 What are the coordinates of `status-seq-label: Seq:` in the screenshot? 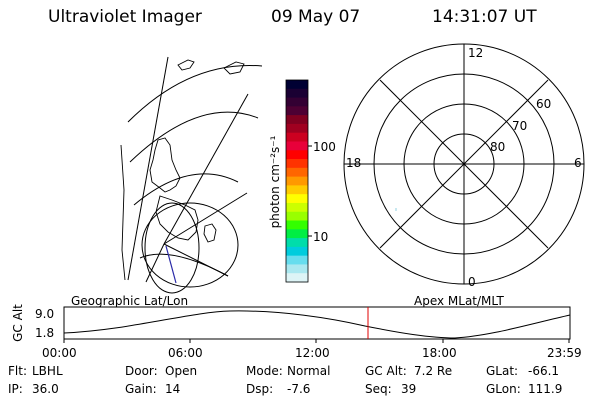 It's located at (378, 389).